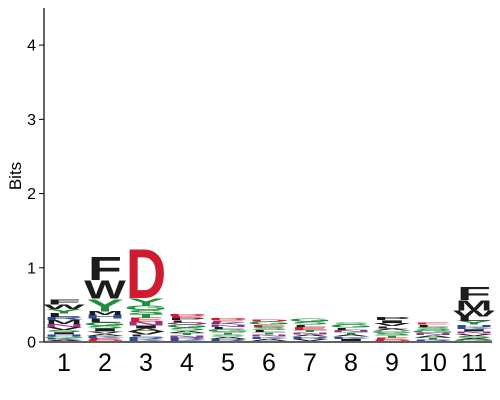  Describe the element at coordinates (31, 46) in the screenshot. I see `y-tick-label: 4` at that location.